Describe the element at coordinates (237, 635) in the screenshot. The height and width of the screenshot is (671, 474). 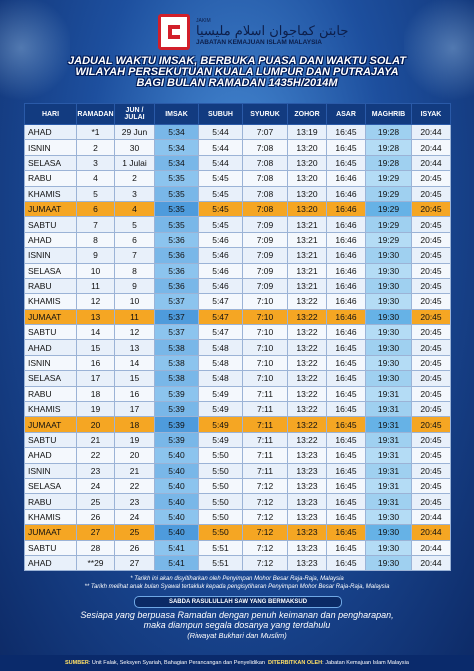
I see `hadith-source: (Riwayat Bukhari dan Muslim)` at that location.